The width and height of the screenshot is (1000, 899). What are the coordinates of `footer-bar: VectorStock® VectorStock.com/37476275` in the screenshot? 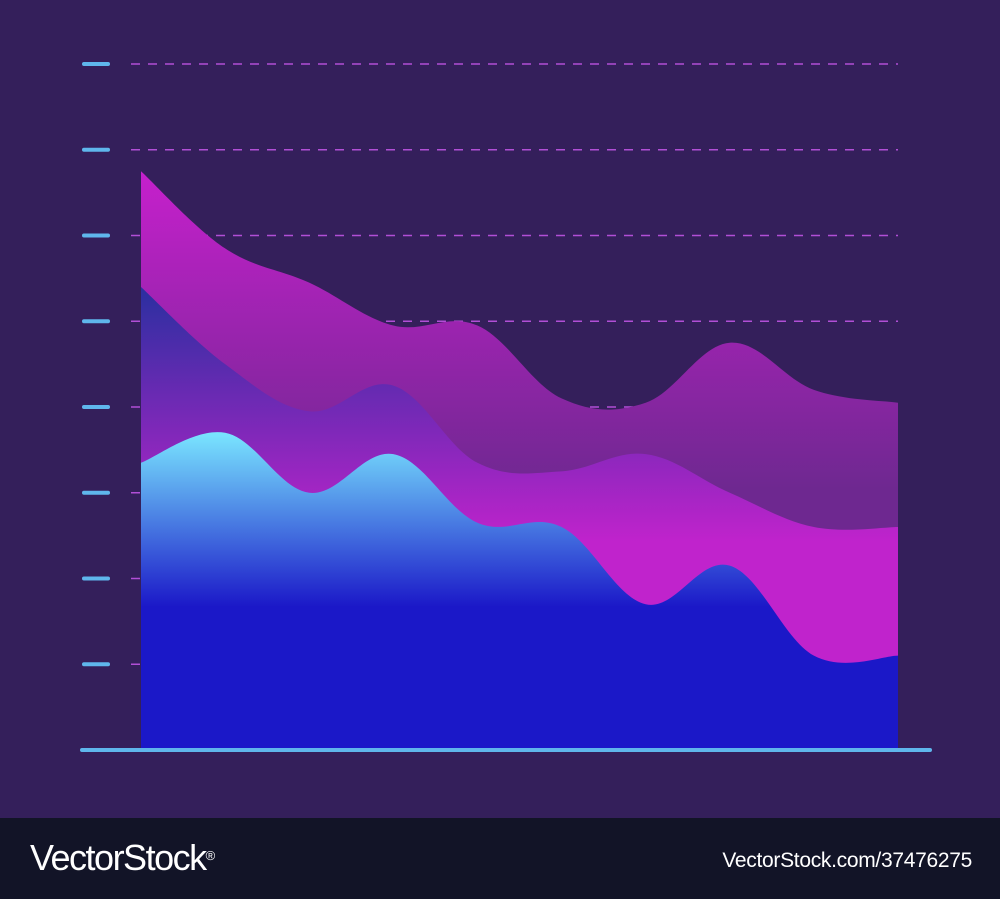 It's located at (500, 858).